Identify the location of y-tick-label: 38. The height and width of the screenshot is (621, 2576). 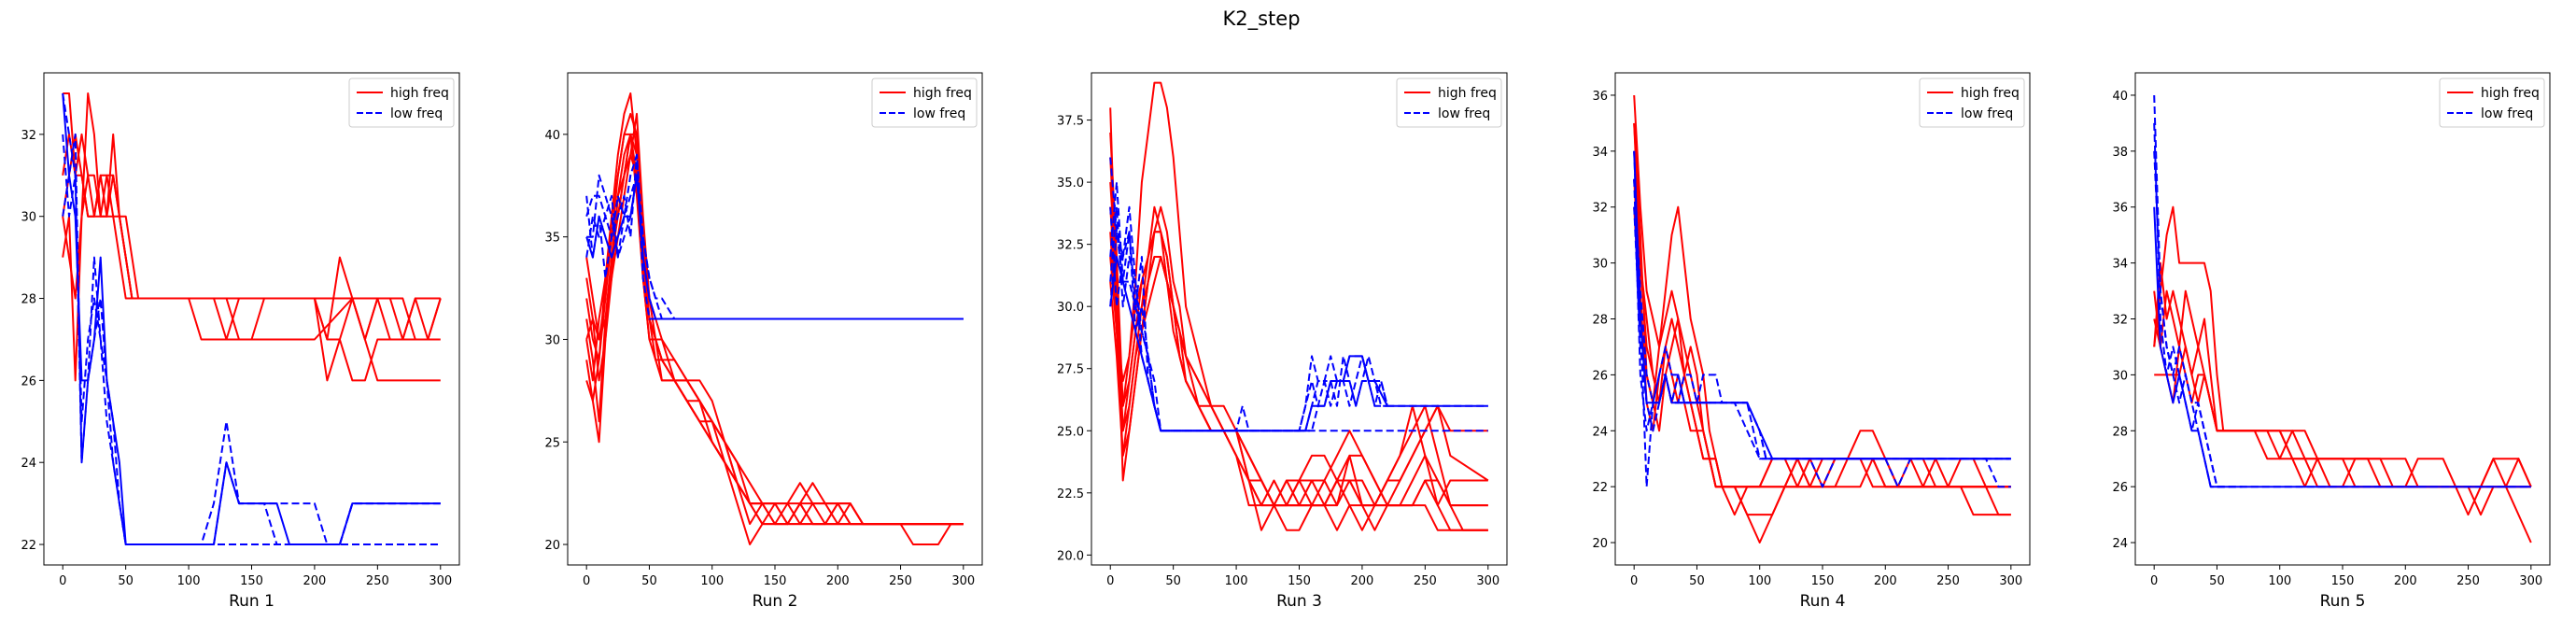
(2120, 153).